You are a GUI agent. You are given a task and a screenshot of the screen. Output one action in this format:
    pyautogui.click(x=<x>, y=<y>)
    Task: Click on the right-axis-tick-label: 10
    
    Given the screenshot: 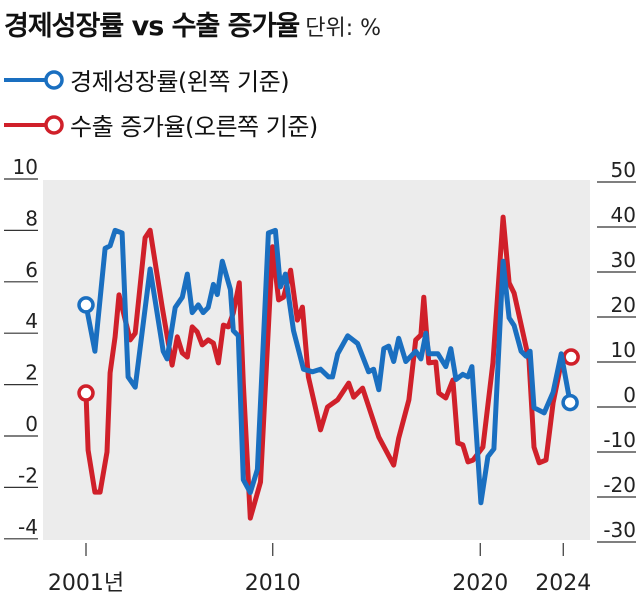 What is the action you would take?
    pyautogui.click(x=623, y=350)
    